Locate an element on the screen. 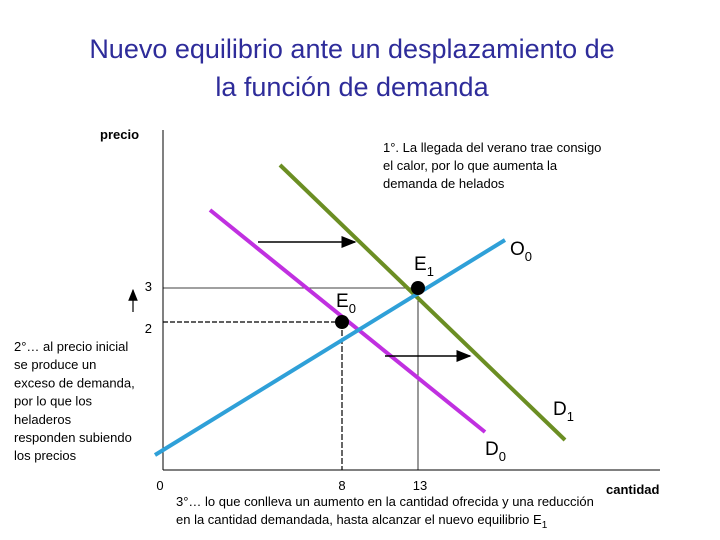  y-axis-label: precio is located at coordinates (119, 134).